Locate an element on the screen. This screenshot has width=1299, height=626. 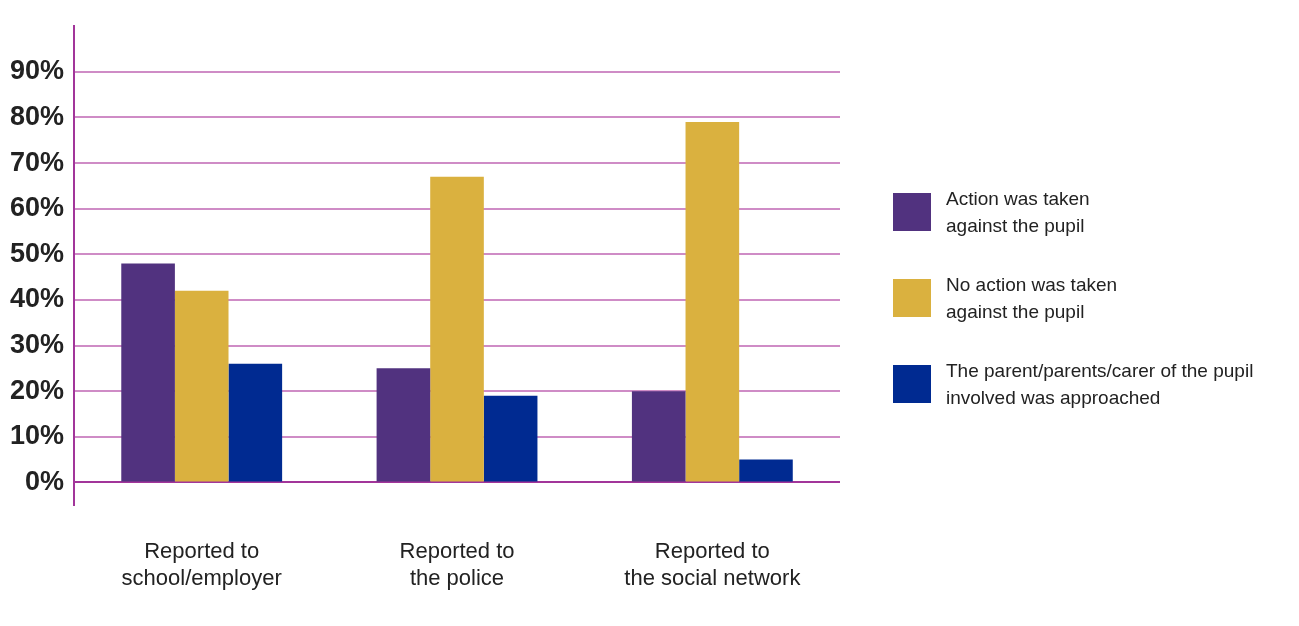
y-tick-label: 90% is located at coordinates (37, 70).